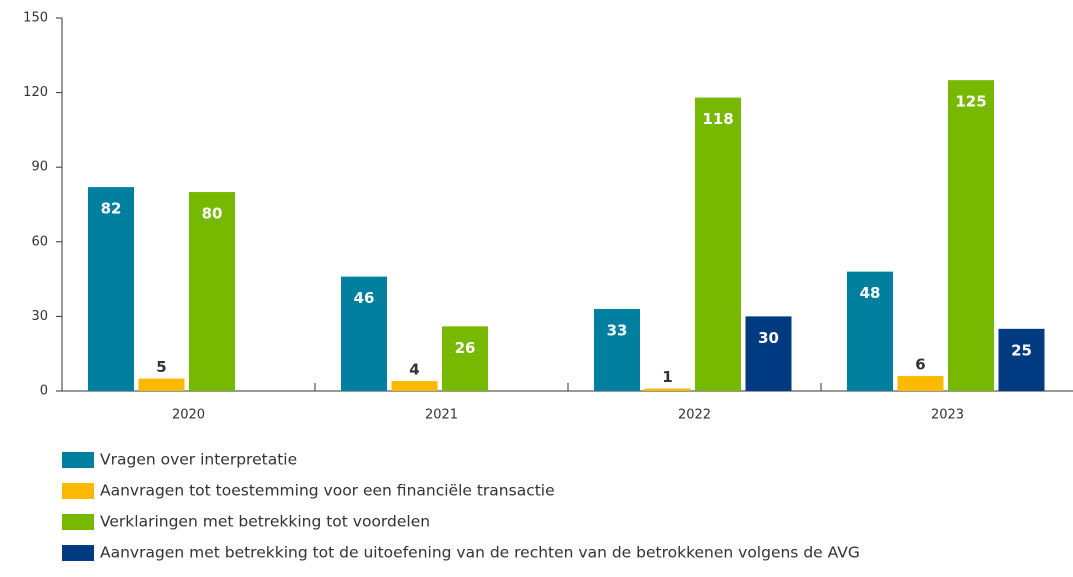 This screenshot has width=1073, height=577. I want to click on value-label: 80, so click(212, 214).